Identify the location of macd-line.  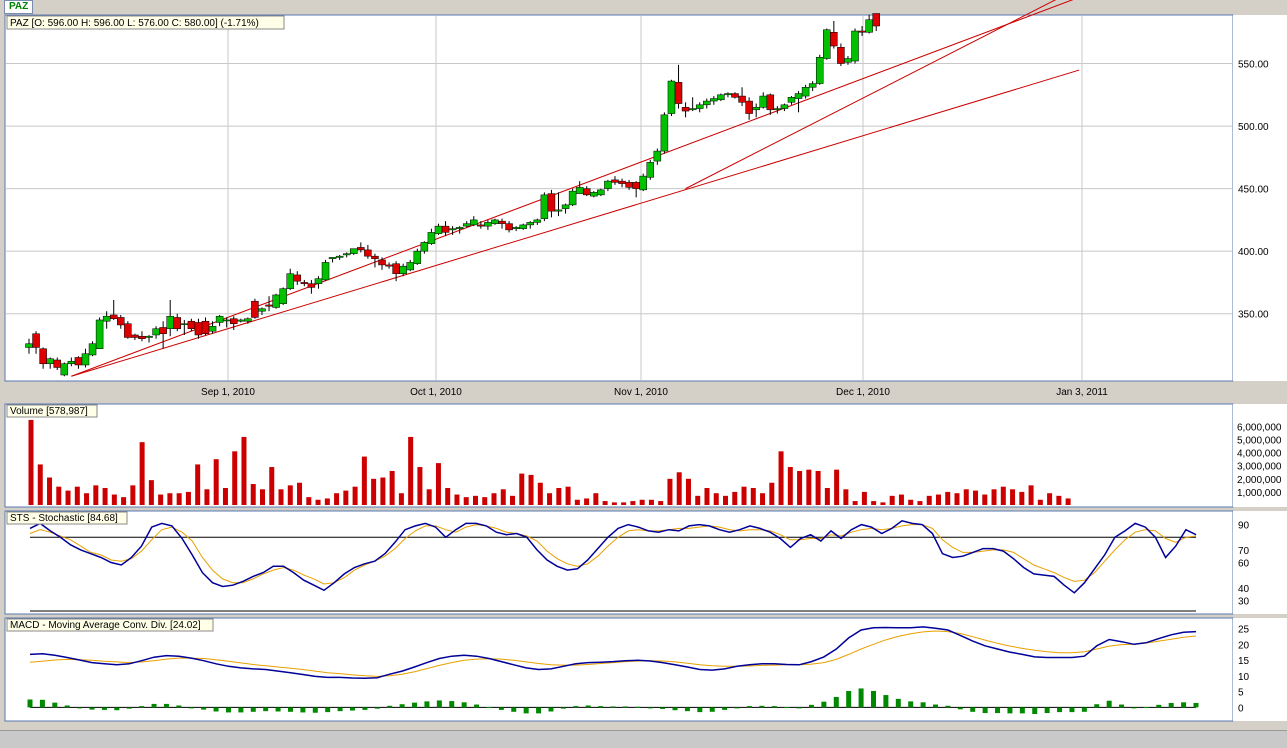
(613, 653).